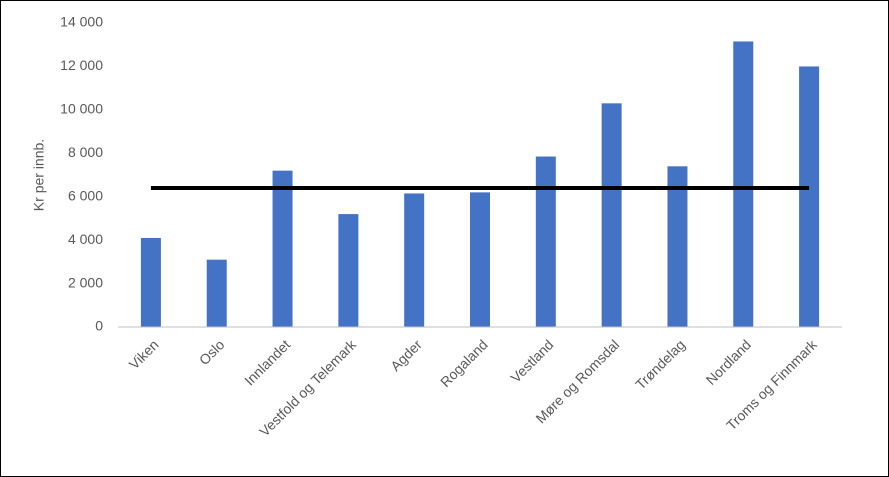 Image resolution: width=889 pixels, height=477 pixels. I want to click on y-tick-label: 14 000, so click(81, 22).